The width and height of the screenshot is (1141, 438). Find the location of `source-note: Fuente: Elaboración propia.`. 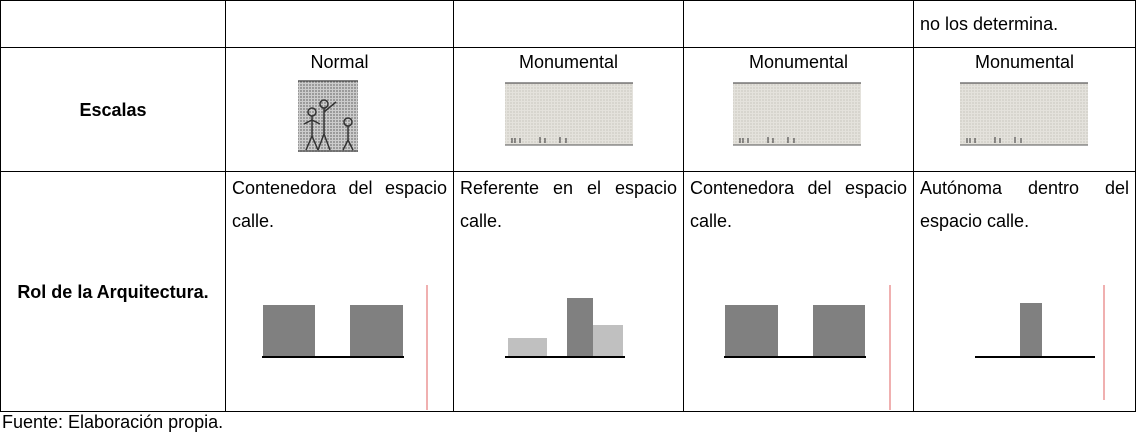

source-note: Fuente: Elaboración propia. is located at coordinates (113, 422).